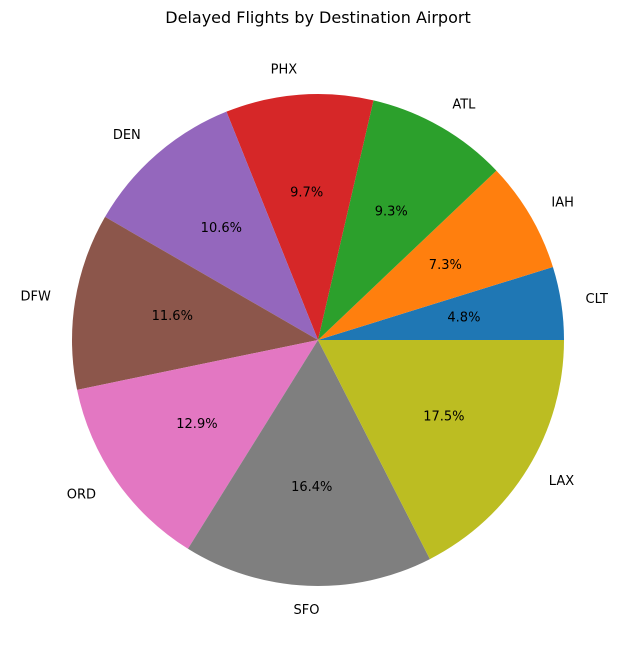 This screenshot has height=662, width=636. I want to click on pie-slice-den, so click(211, 225).